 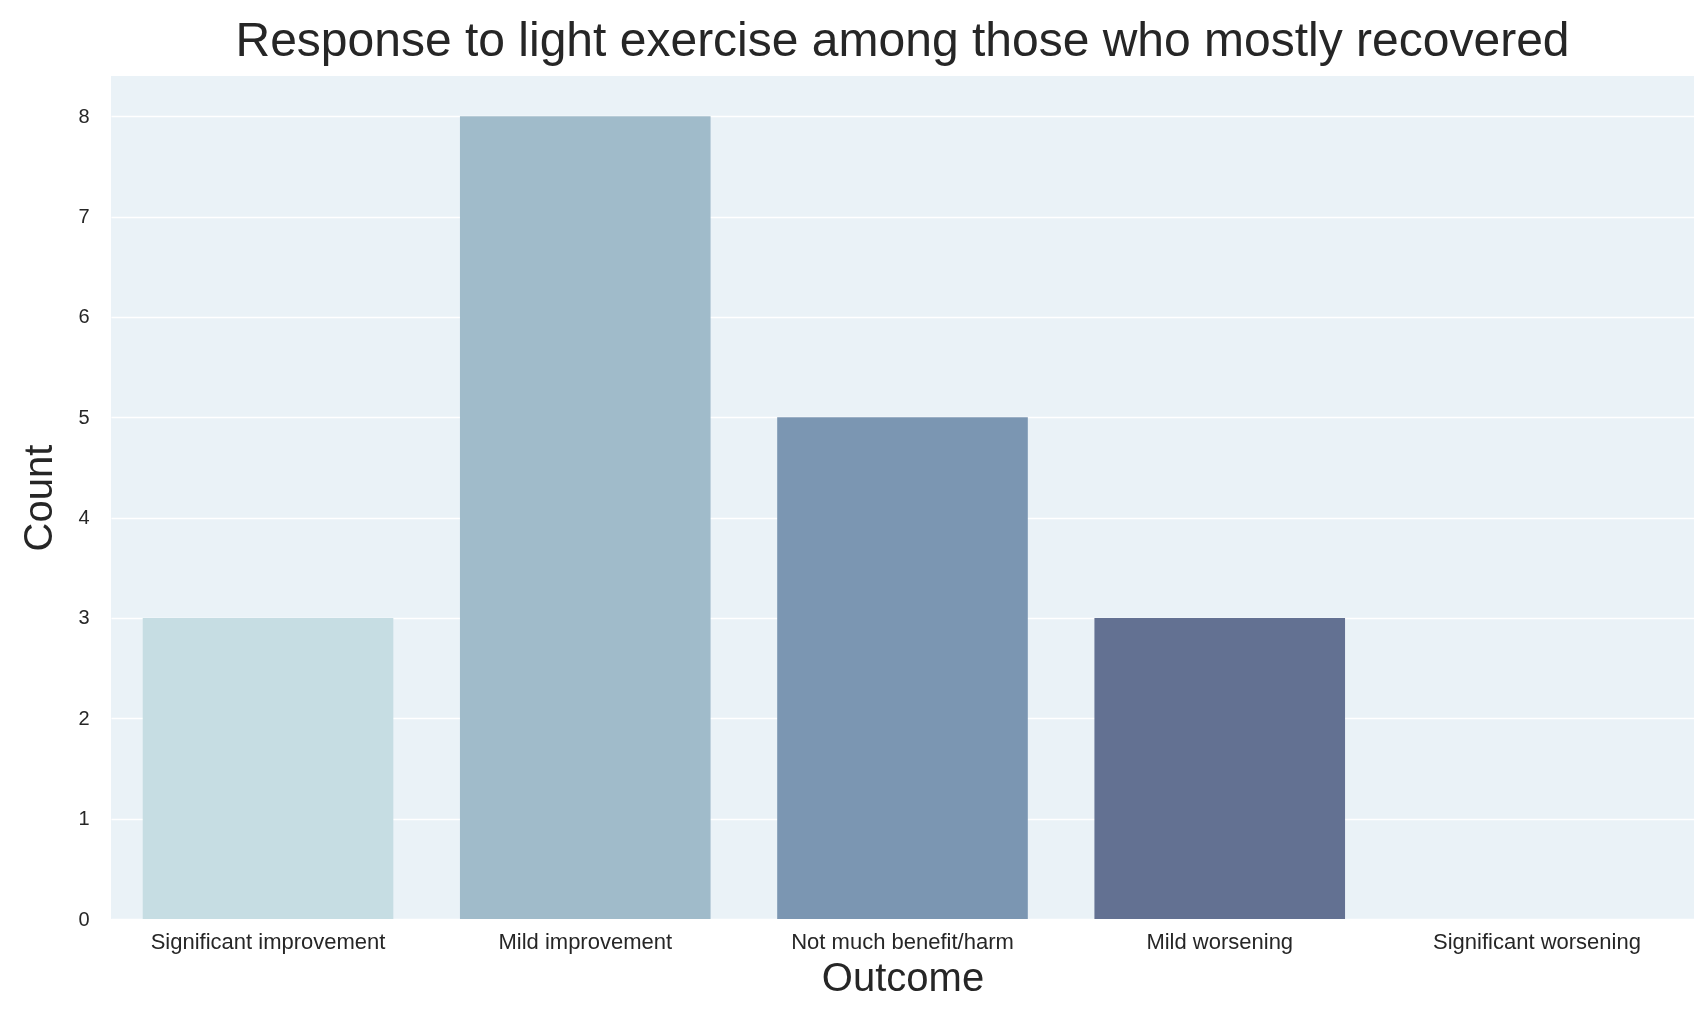 What do you see at coordinates (84, 115) in the screenshot?
I see `y-tick-label: 8` at bounding box center [84, 115].